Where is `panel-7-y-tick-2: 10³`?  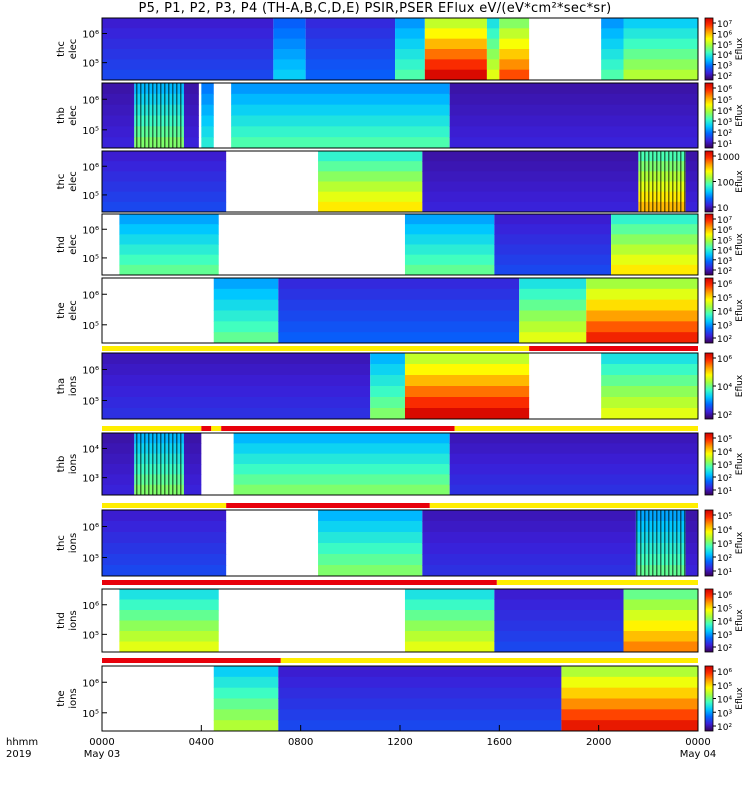
panel-7-y-tick-2: 10³ is located at coordinates (90, 479).